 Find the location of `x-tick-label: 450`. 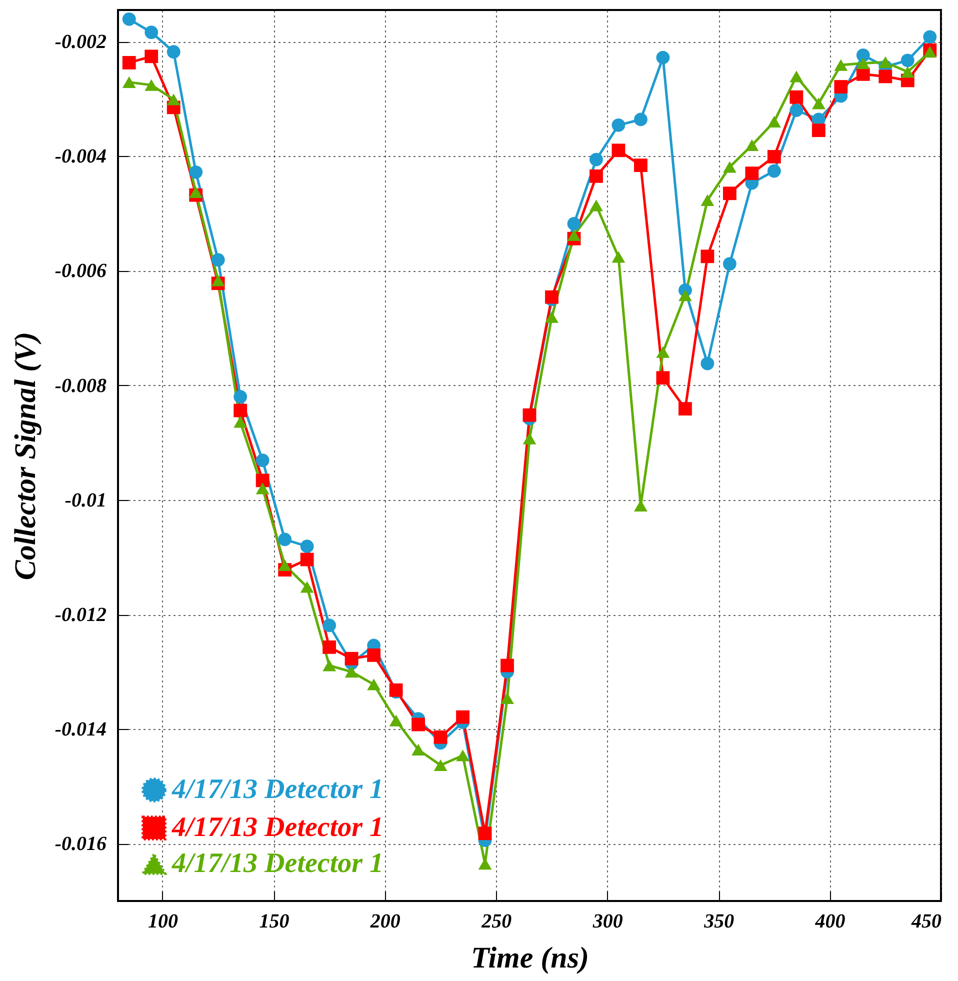

x-tick-label: 450 is located at coordinates (926, 921).